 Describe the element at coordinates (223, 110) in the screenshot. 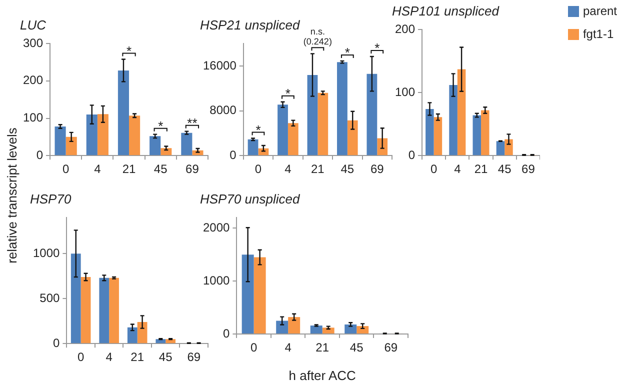

I see `y-tick-label: 8000` at that location.